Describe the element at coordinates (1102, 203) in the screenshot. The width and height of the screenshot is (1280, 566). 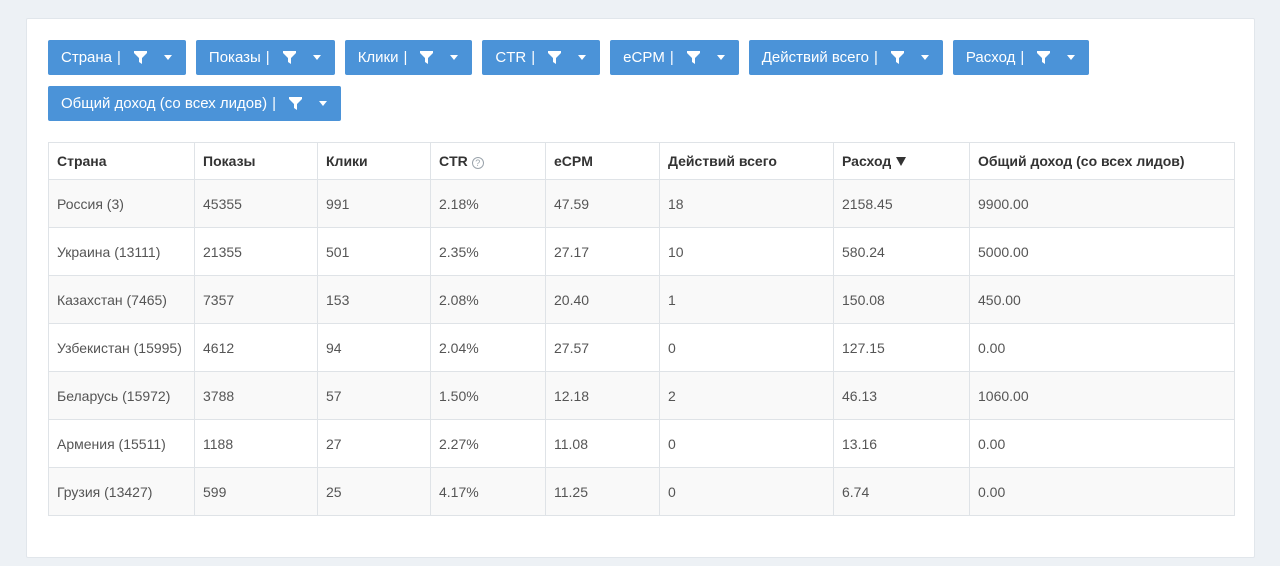
I see `table-cell: 9900.00` at that location.